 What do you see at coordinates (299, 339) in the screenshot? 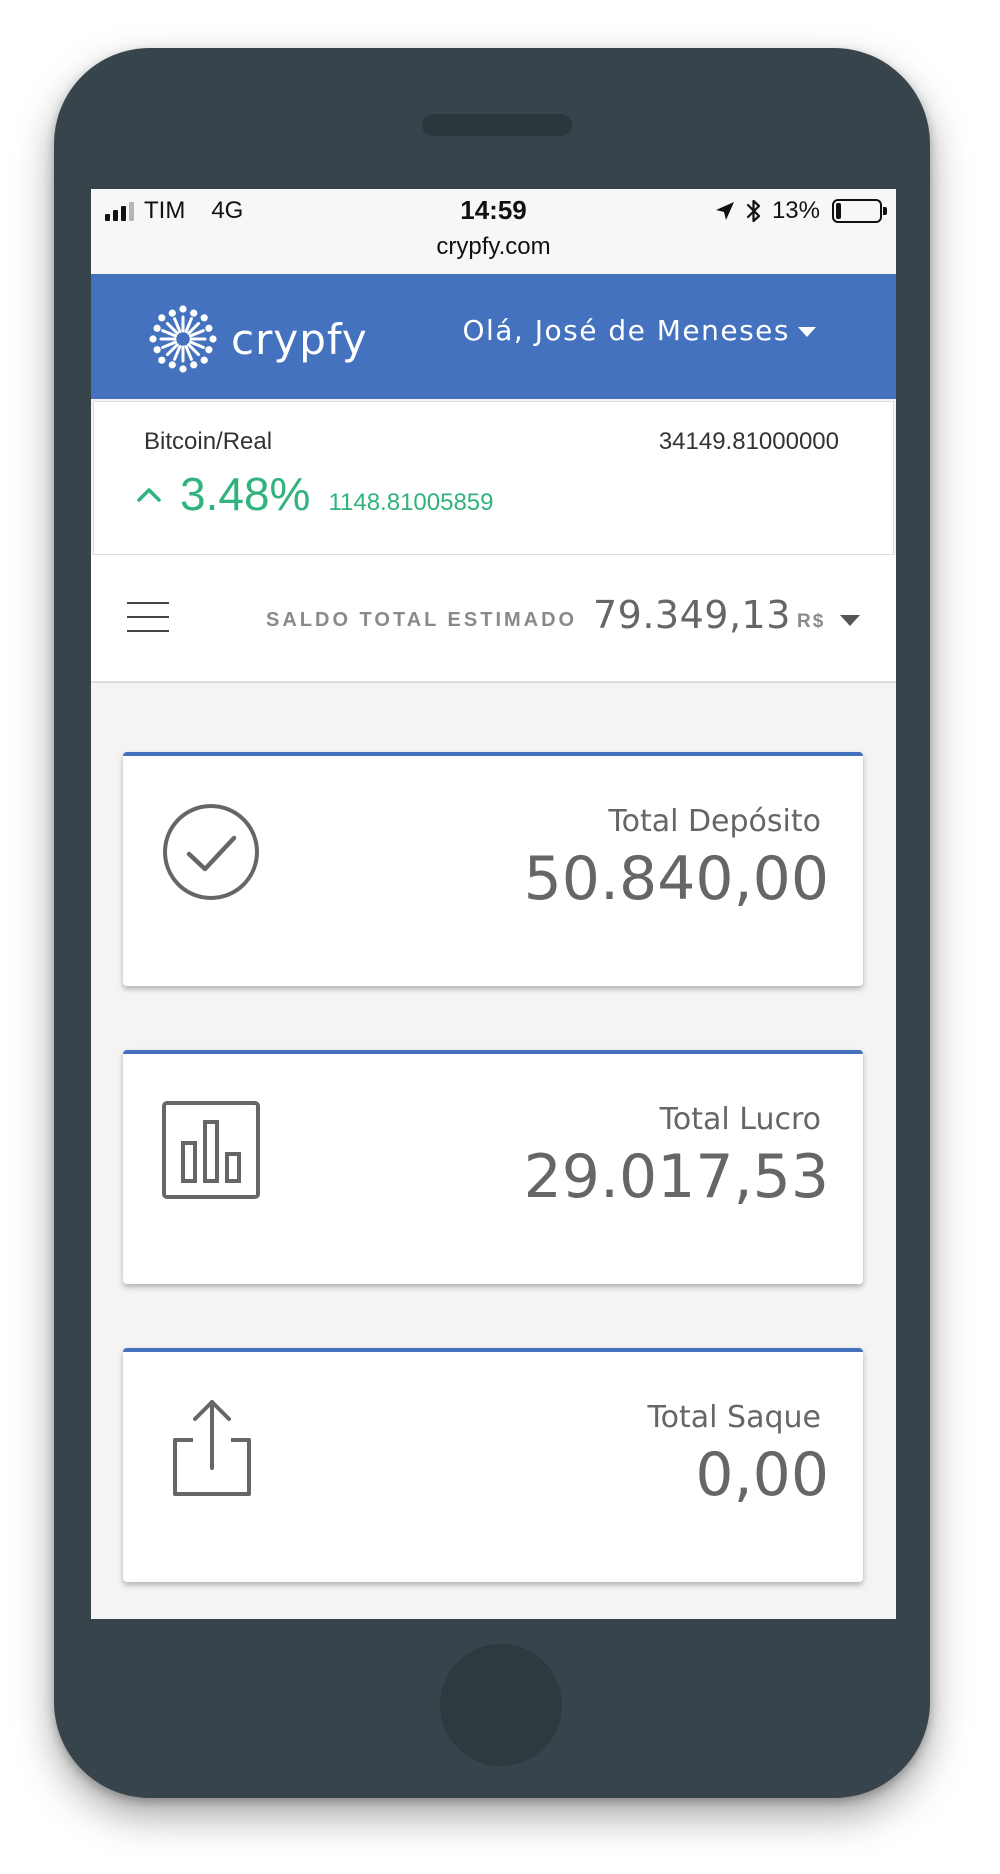
I see `logo-text: crypfy` at bounding box center [299, 339].